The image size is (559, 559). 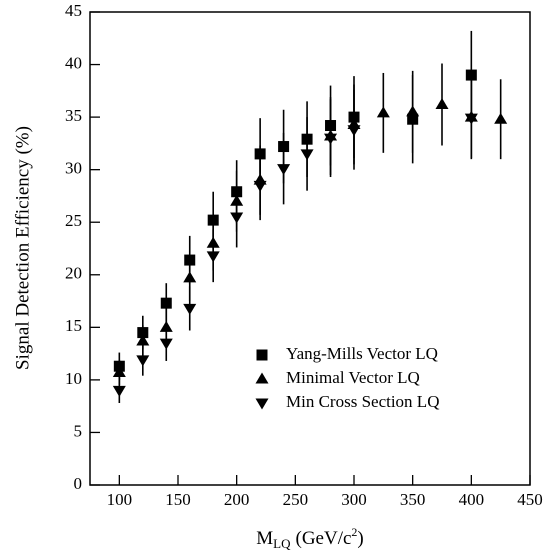 What do you see at coordinates (73, 325) in the screenshot?
I see `y-tick-label: 15` at bounding box center [73, 325].